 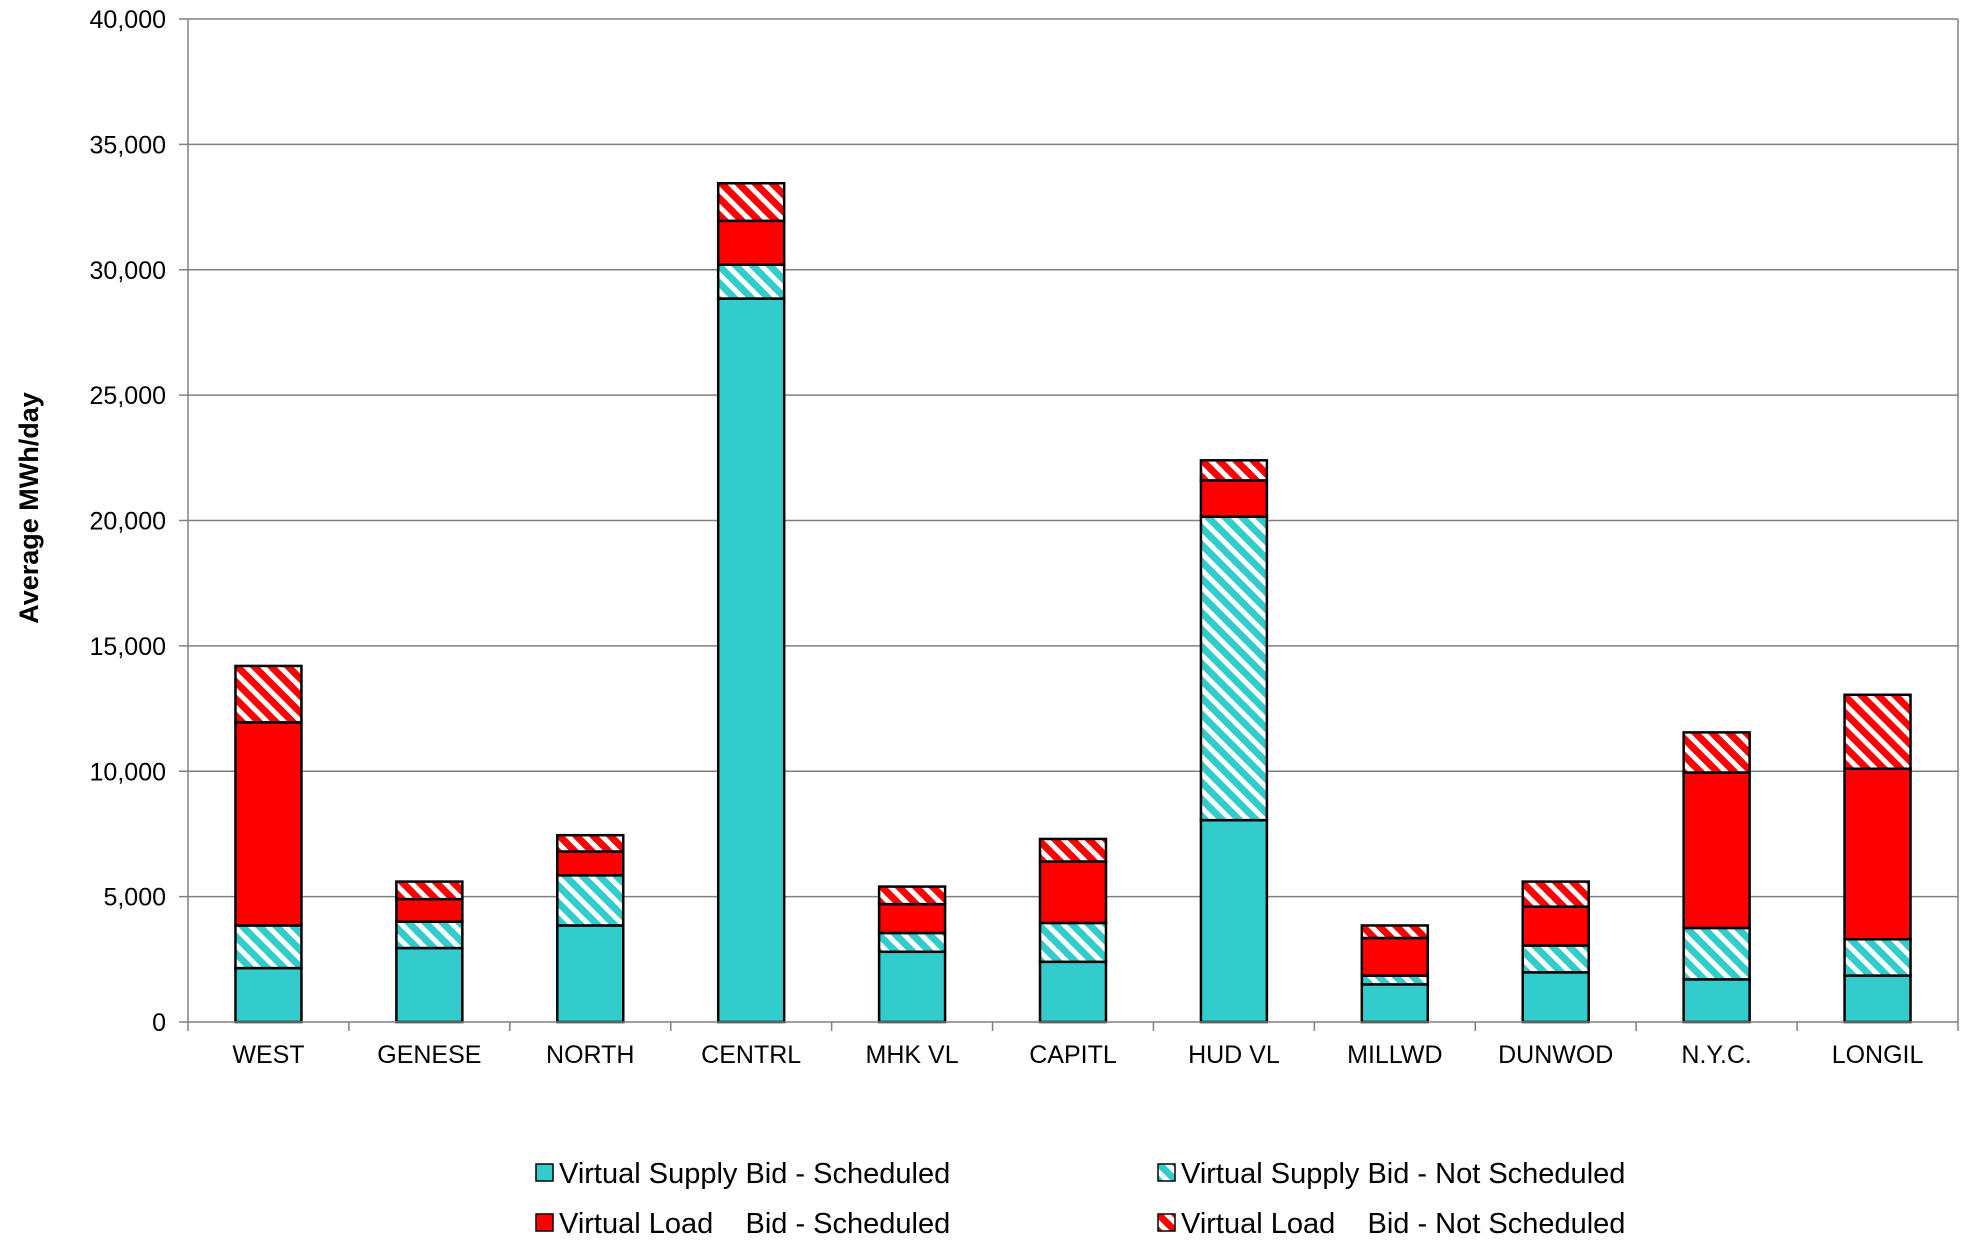 What do you see at coordinates (29, 508) in the screenshot?
I see `y-axis-label: Average MWh/day` at bounding box center [29, 508].